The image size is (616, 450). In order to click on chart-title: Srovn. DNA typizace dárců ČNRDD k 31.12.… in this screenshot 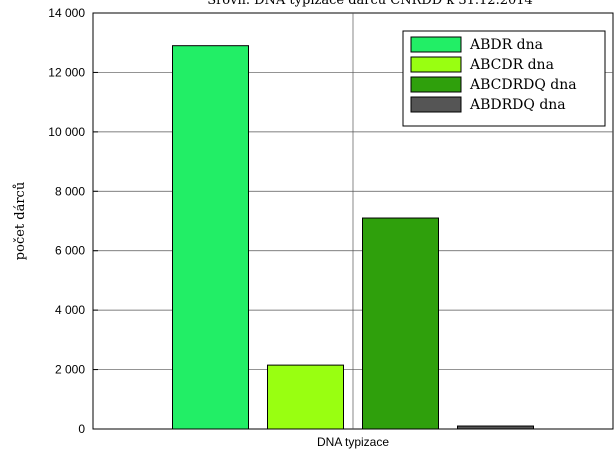, I will do `click(370, 4)`.